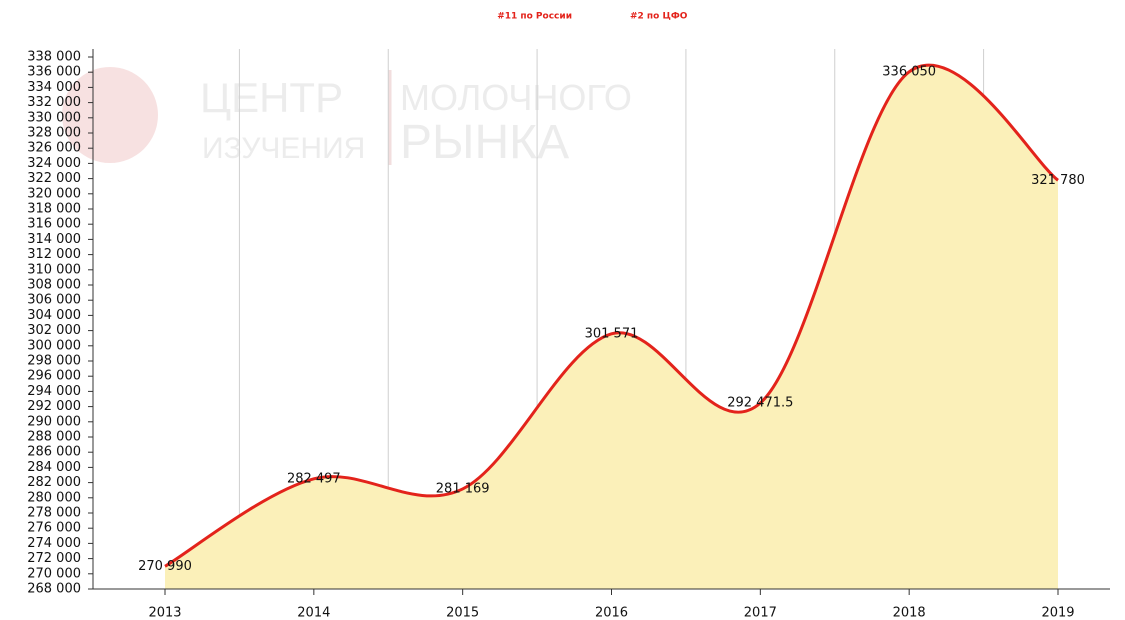  What do you see at coordinates (54, 330) in the screenshot?
I see `y-tick-label: 302 000` at bounding box center [54, 330].